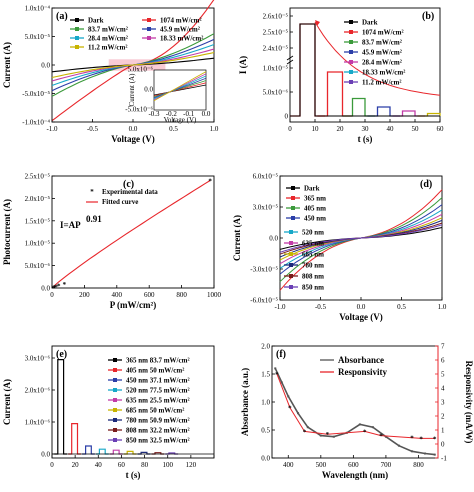  I want to click on panel-c-ytick-label: 2.0x10⁻⁵, so click(38, 199).